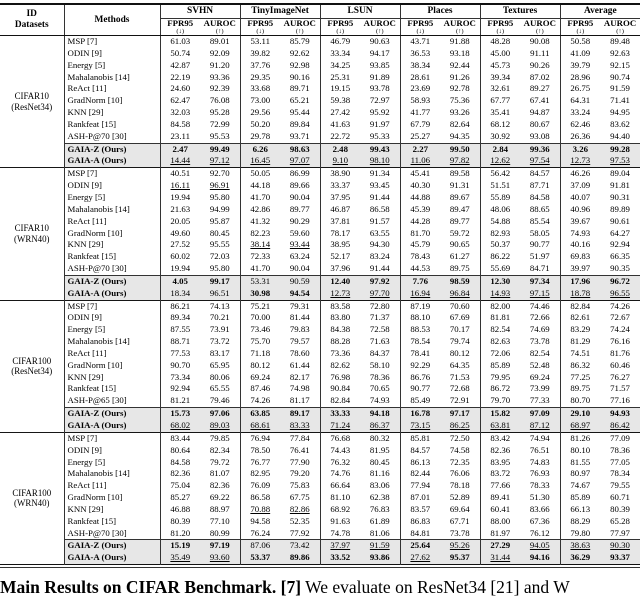  What do you see at coordinates (31, 228) in the screenshot?
I see `dataset-label-line: CIFAR10` at bounding box center [31, 228].